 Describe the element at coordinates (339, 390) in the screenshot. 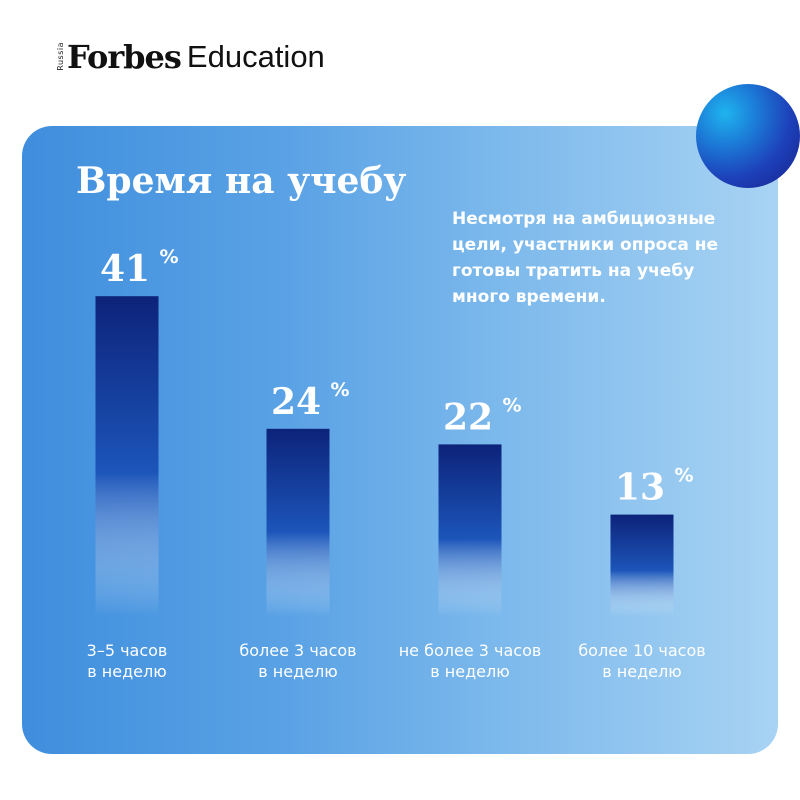

I see `bar-unit-label-1: %` at that location.